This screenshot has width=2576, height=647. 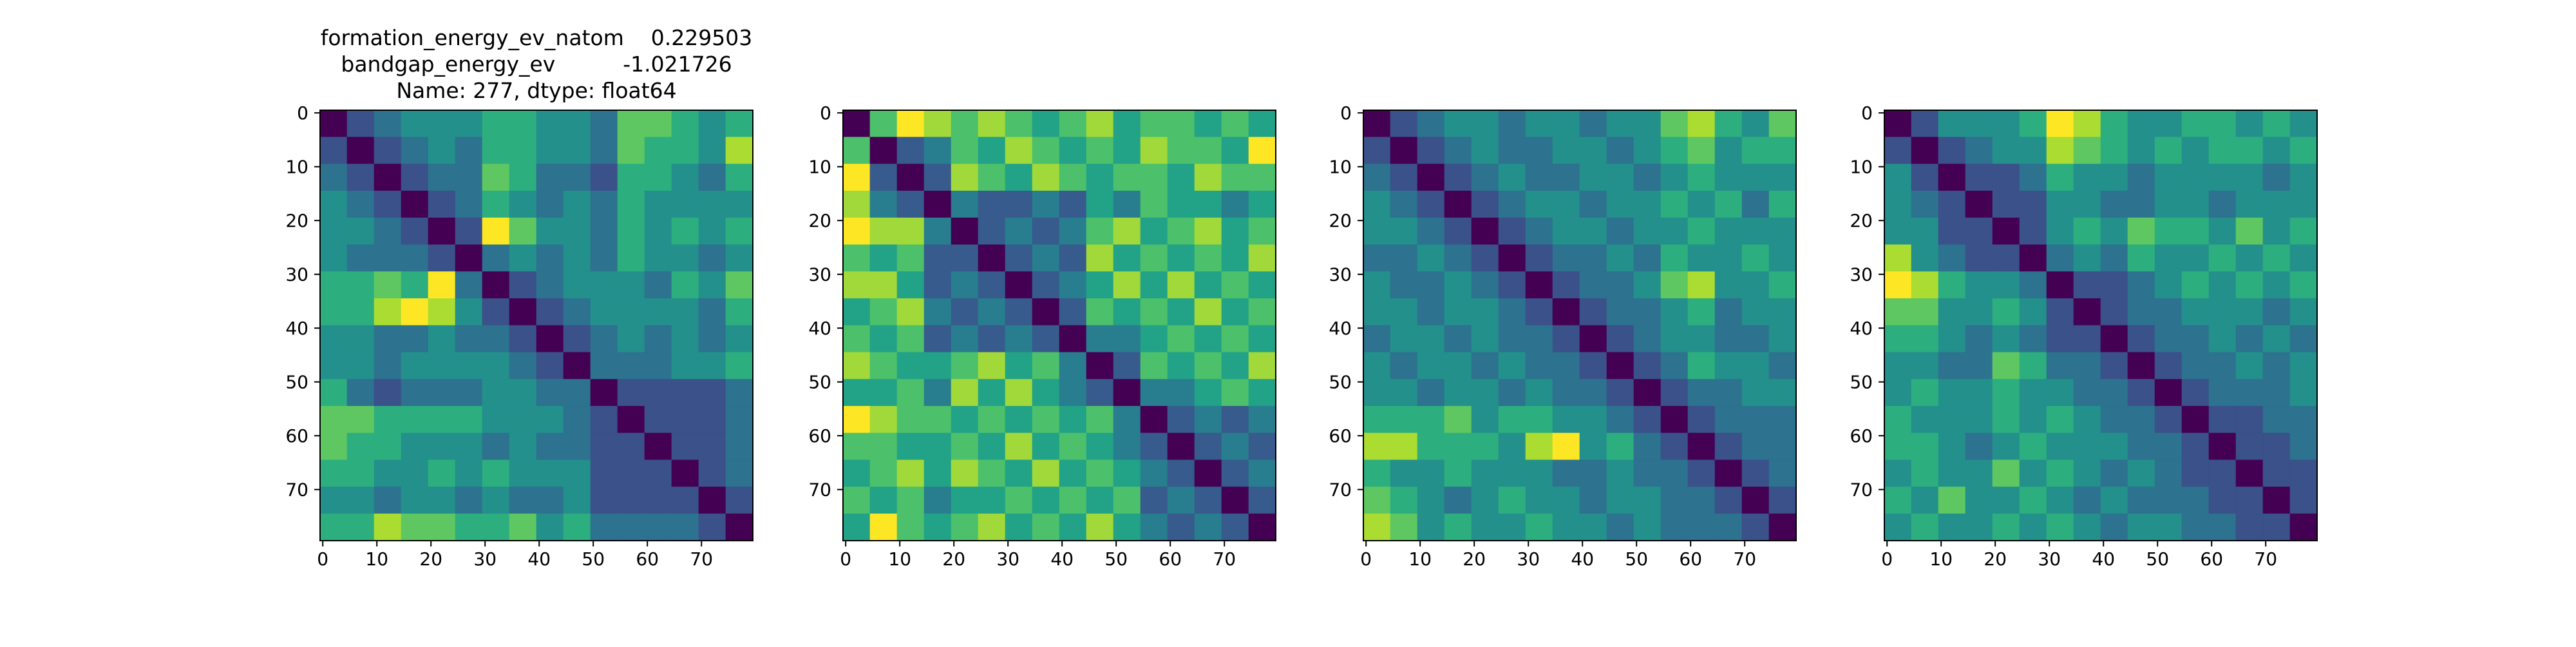 I want to click on y-tick-label: 60, so click(x=819, y=436).